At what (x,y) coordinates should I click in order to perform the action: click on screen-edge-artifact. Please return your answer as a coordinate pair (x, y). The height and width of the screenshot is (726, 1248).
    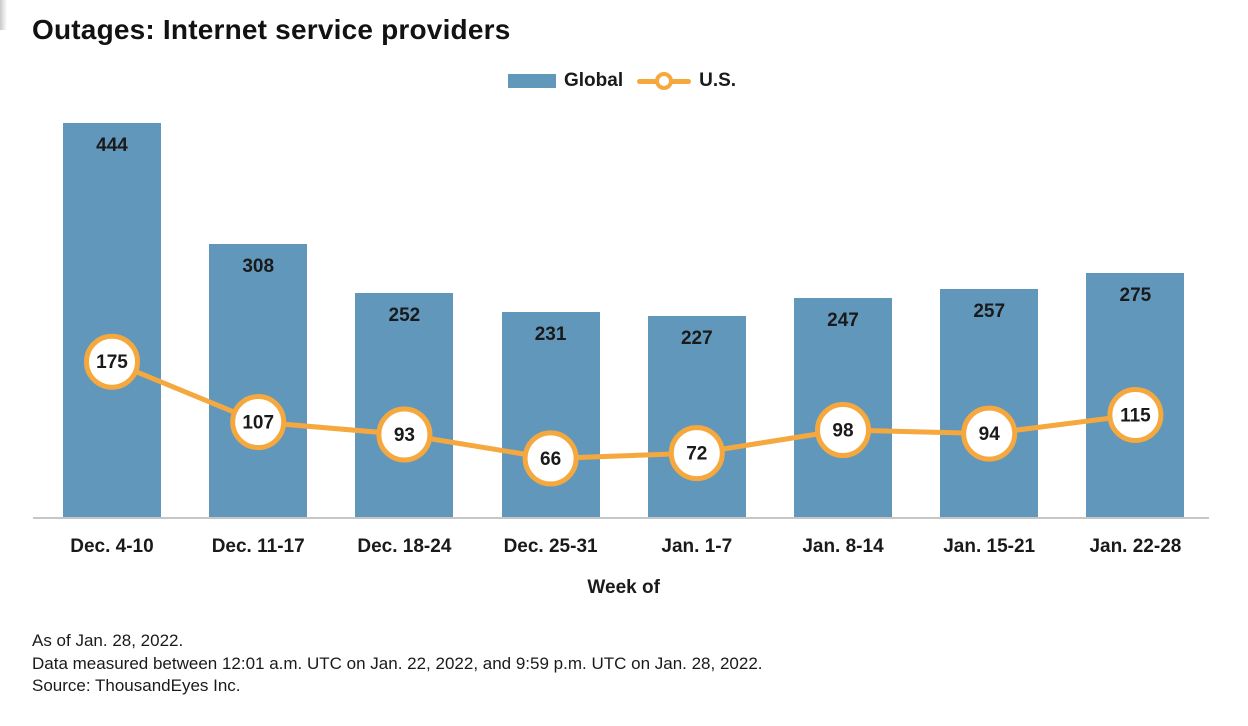
    Looking at the image, I should click on (3, 15).